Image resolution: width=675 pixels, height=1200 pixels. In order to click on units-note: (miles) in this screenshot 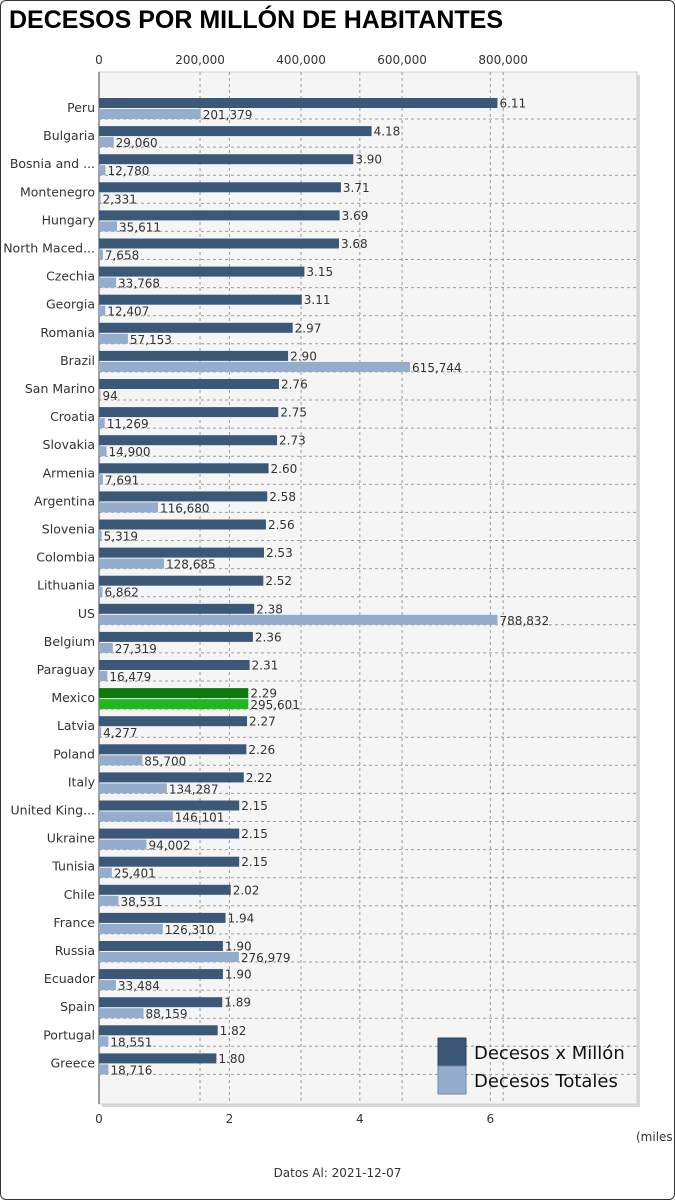, I will do `click(655, 1137)`.